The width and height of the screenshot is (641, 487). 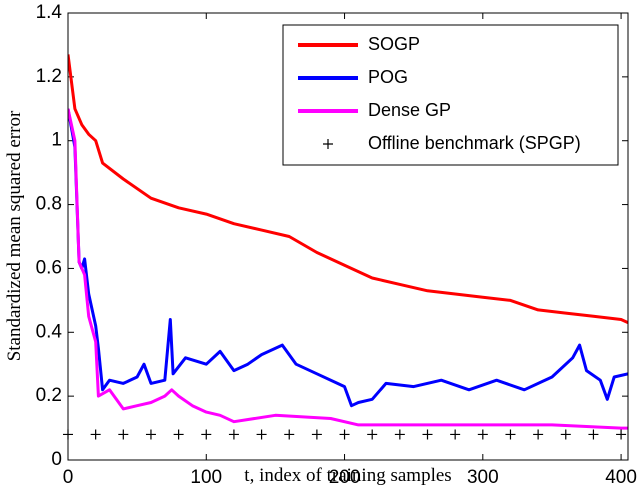 What do you see at coordinates (49, 267) in the screenshot?
I see `y-tick-label: 0.6` at bounding box center [49, 267].